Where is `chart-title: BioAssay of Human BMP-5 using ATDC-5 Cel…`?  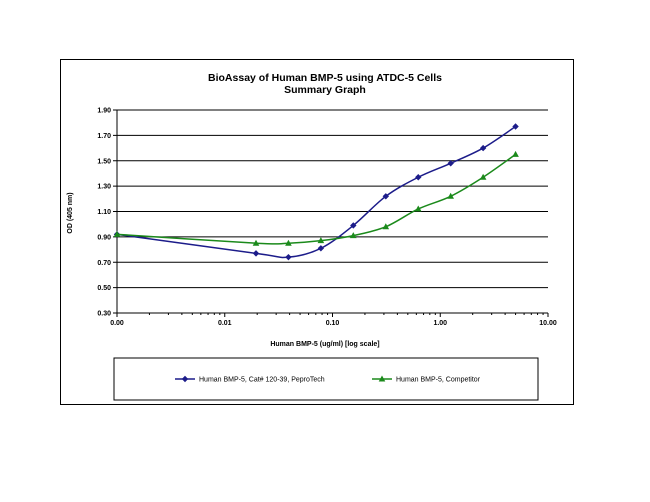
chart-title: BioAssay of Human BMP-5 using ATDC-5 Cel… is located at coordinates (325, 78).